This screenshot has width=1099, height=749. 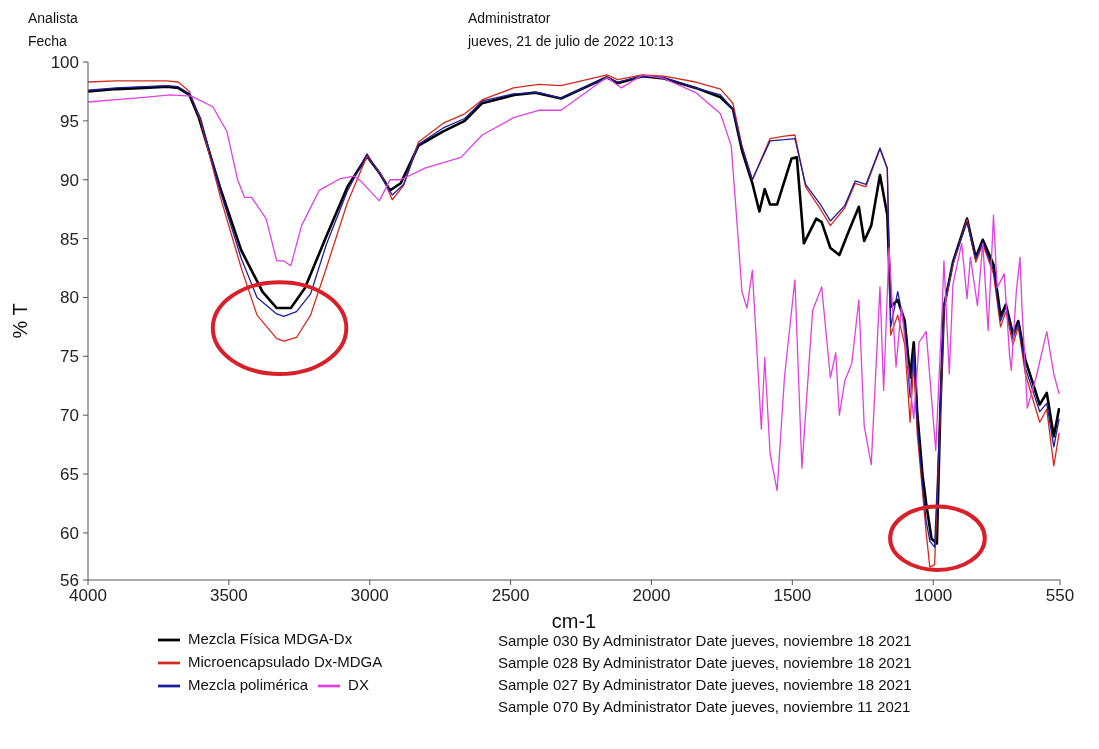 I want to click on text: Sample 070 By Administrator Date jueves, noviembre 11 2021, so click(x=705, y=707).